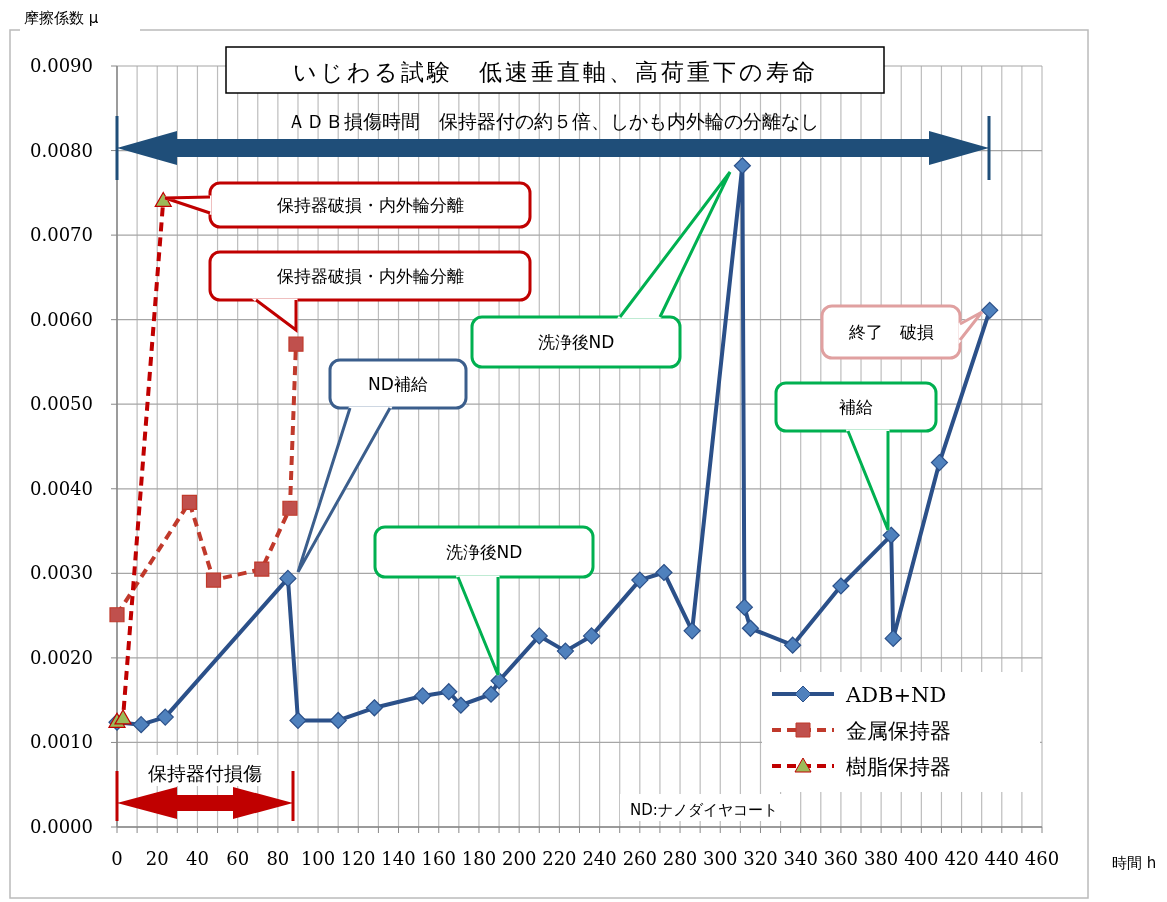 The width and height of the screenshot is (1167, 902). Describe the element at coordinates (720, 858) in the screenshot. I see `x-tick-label: 300` at that location.